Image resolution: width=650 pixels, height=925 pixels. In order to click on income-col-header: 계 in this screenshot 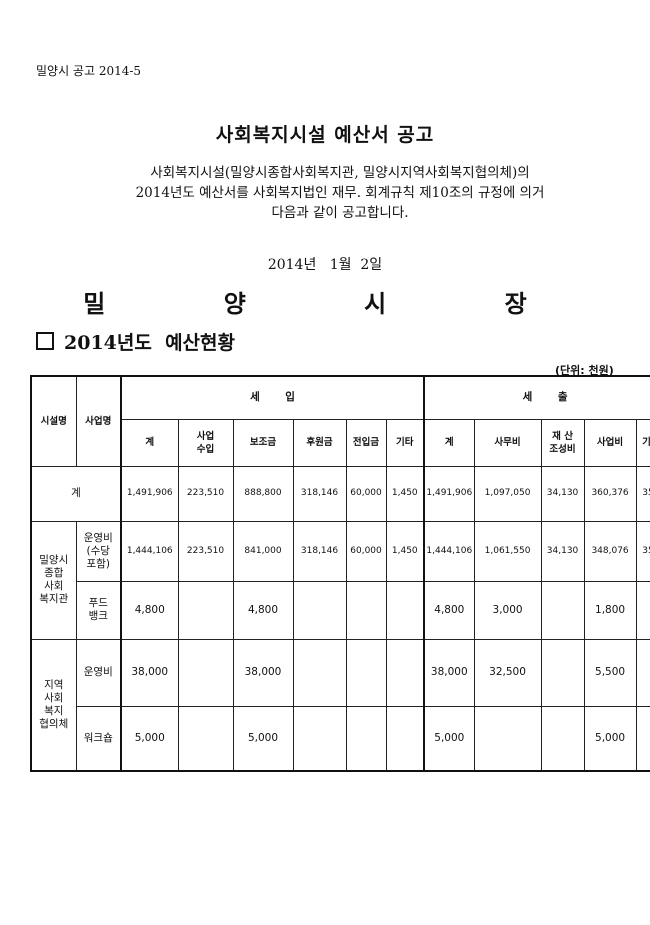, I will do `click(149, 442)`.